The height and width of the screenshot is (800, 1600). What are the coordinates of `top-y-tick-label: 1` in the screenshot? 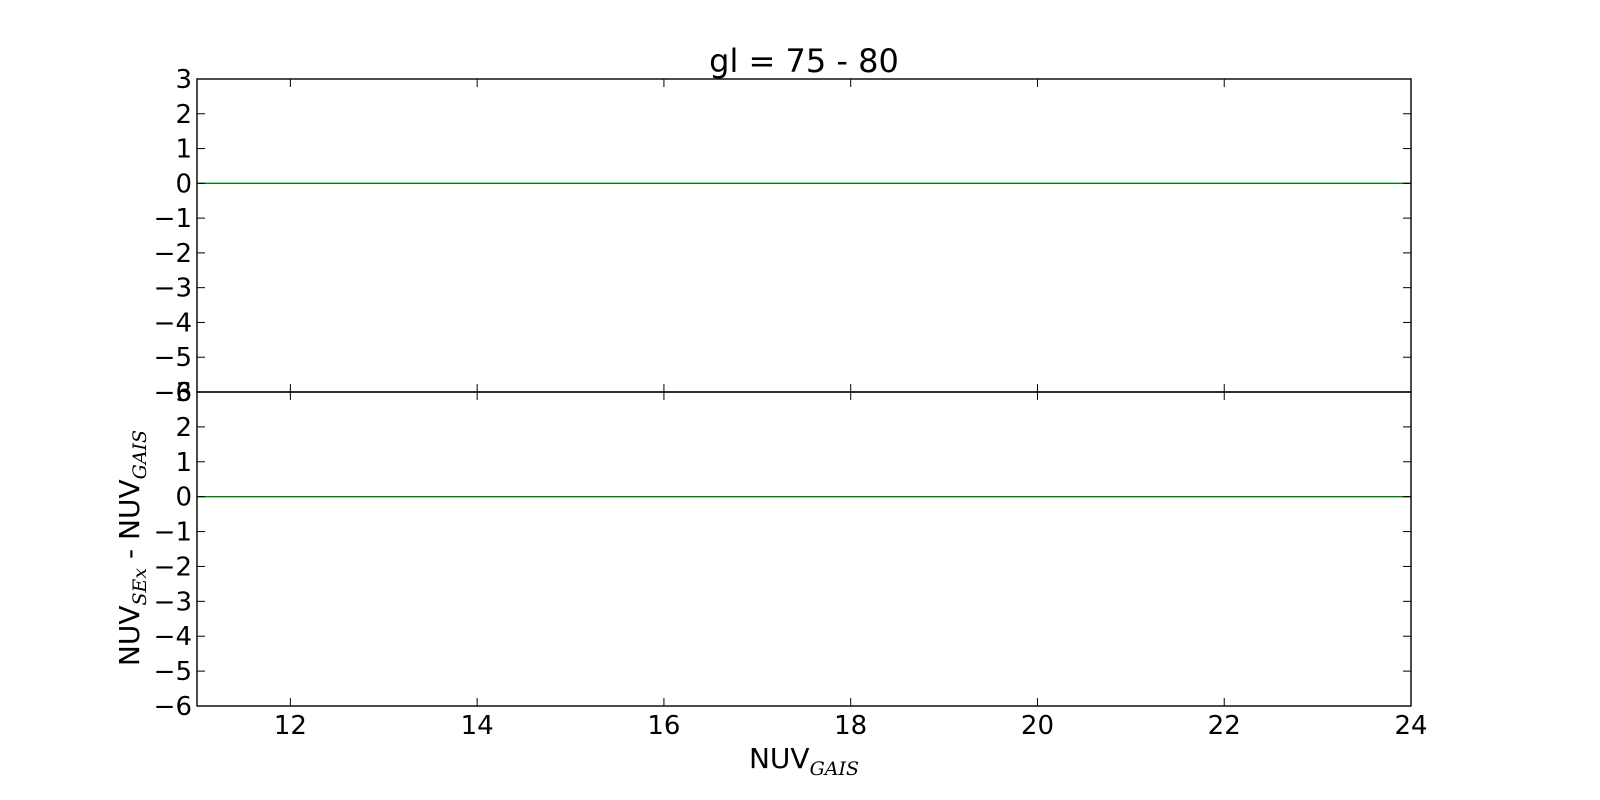 It's located at (183, 150).